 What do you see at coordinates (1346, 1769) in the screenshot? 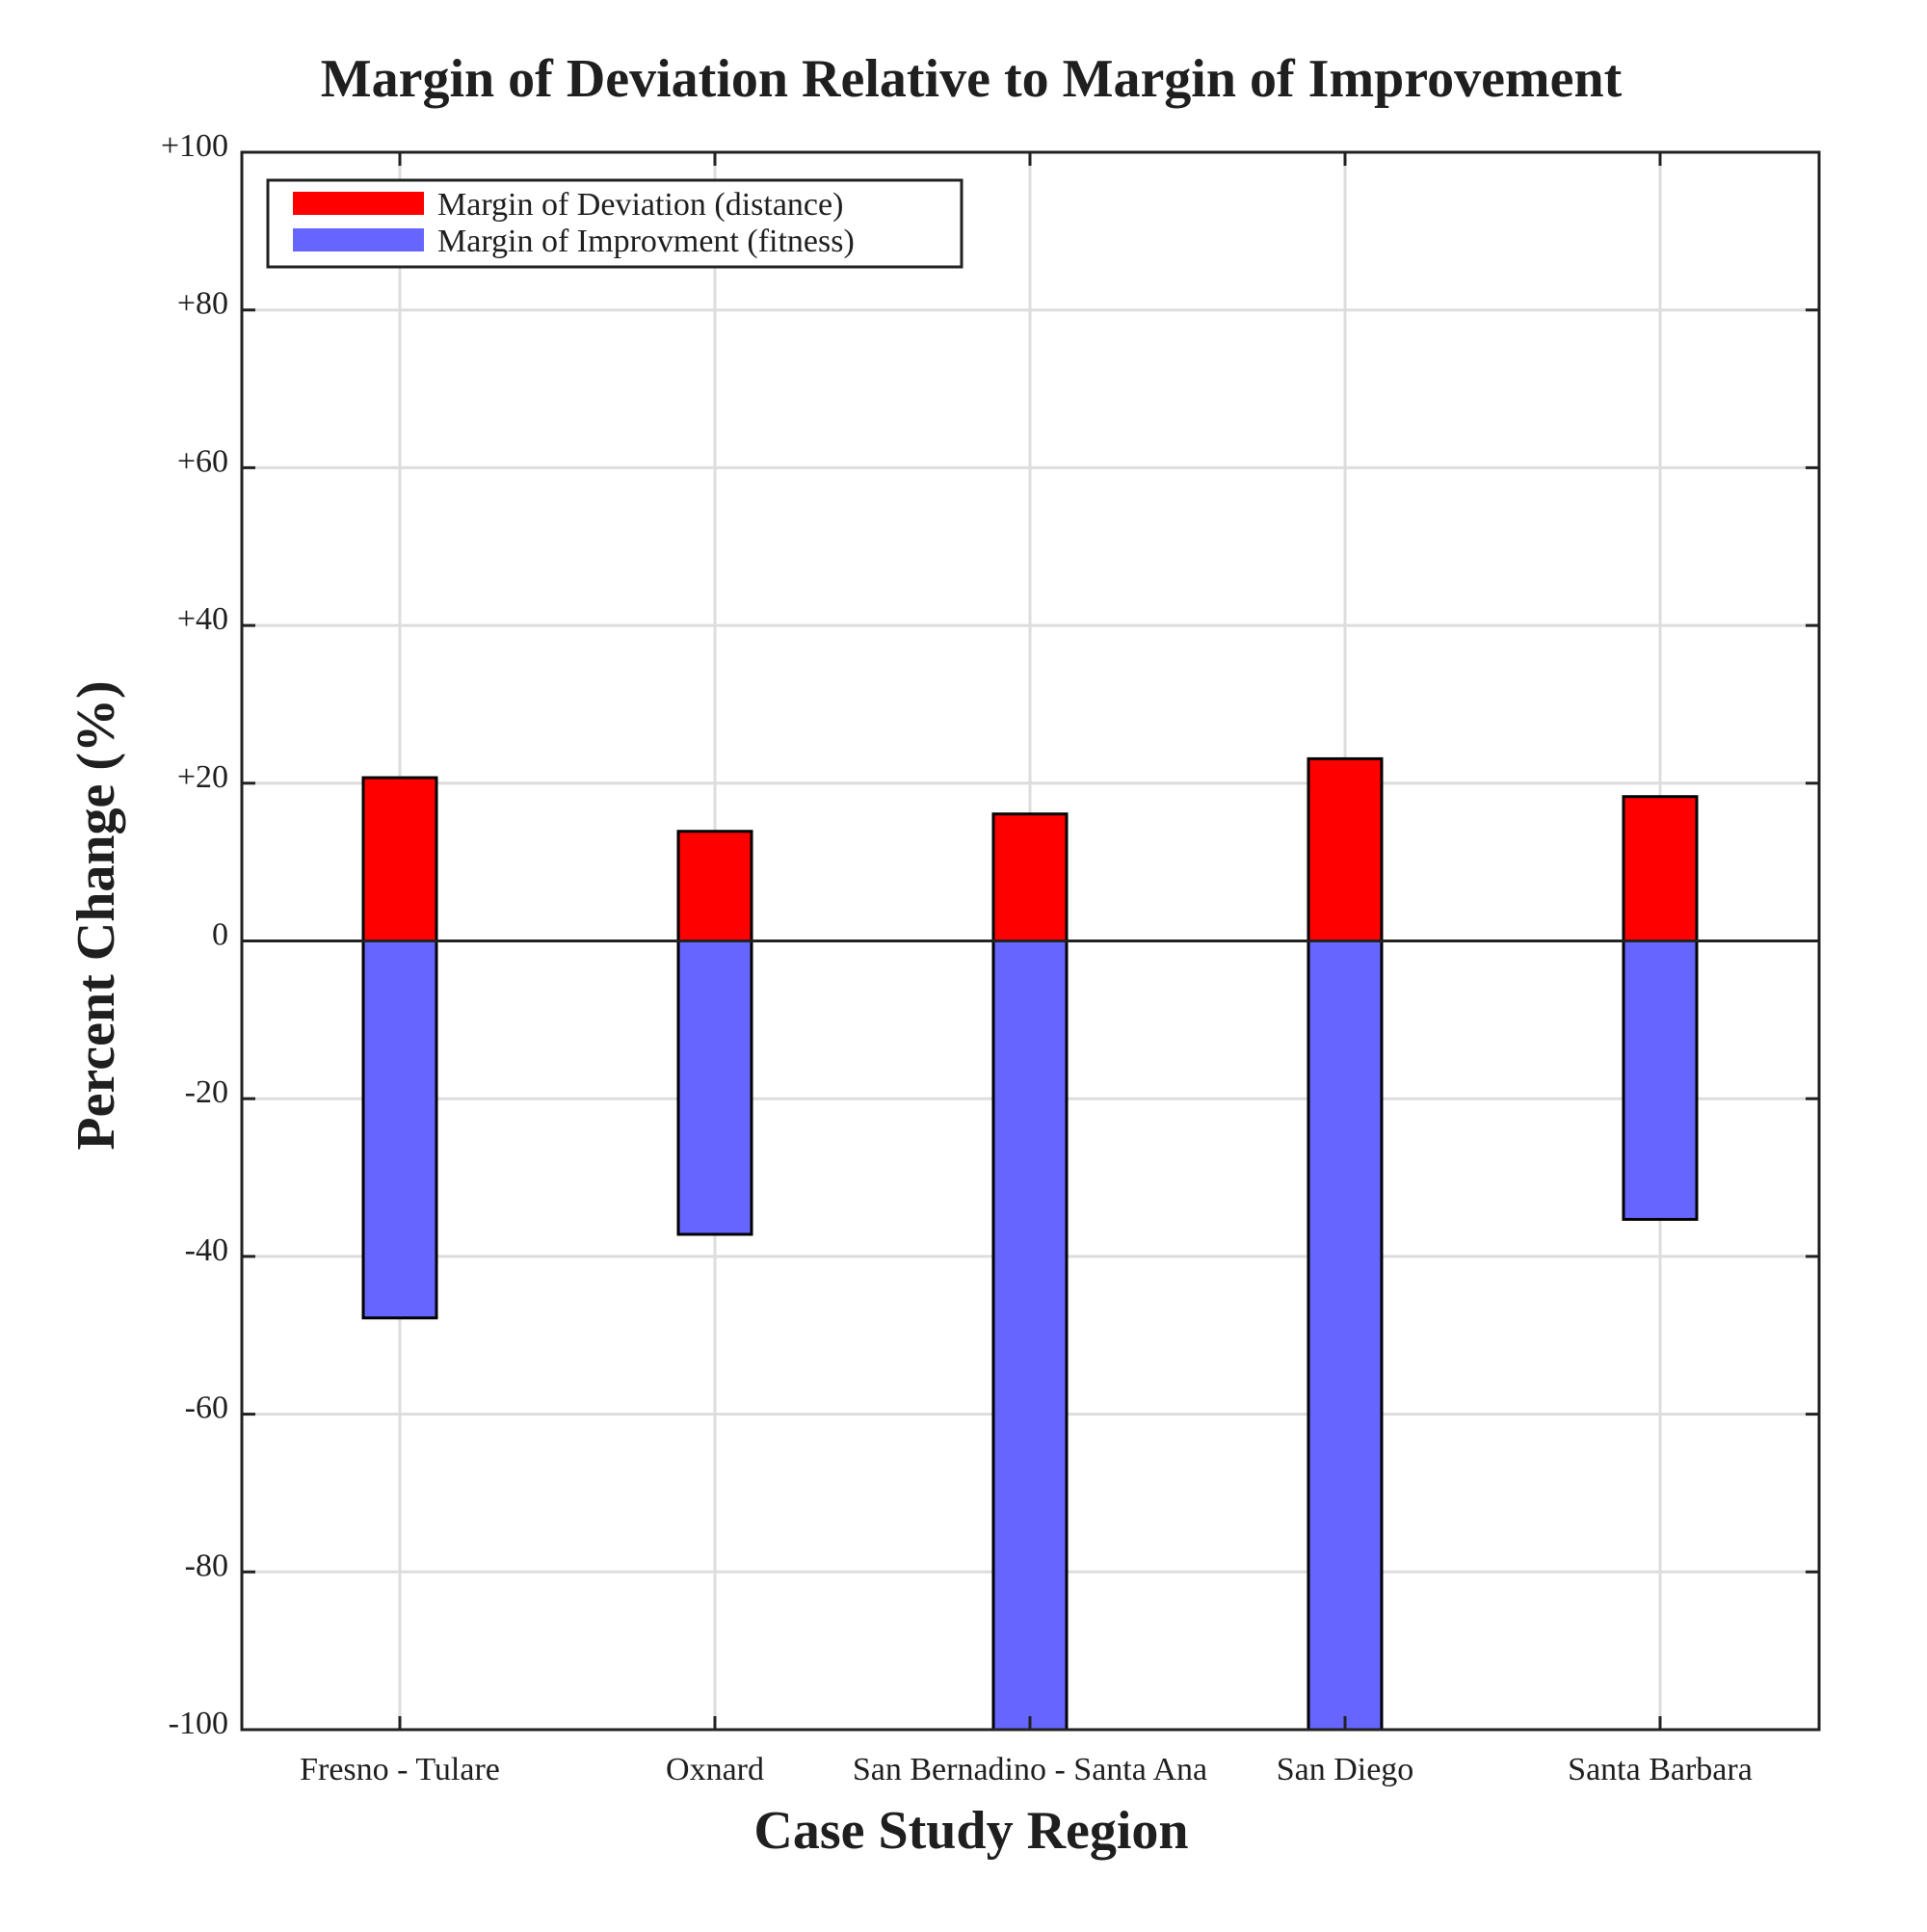
I see `x-tick-label: San Diego` at bounding box center [1346, 1769].